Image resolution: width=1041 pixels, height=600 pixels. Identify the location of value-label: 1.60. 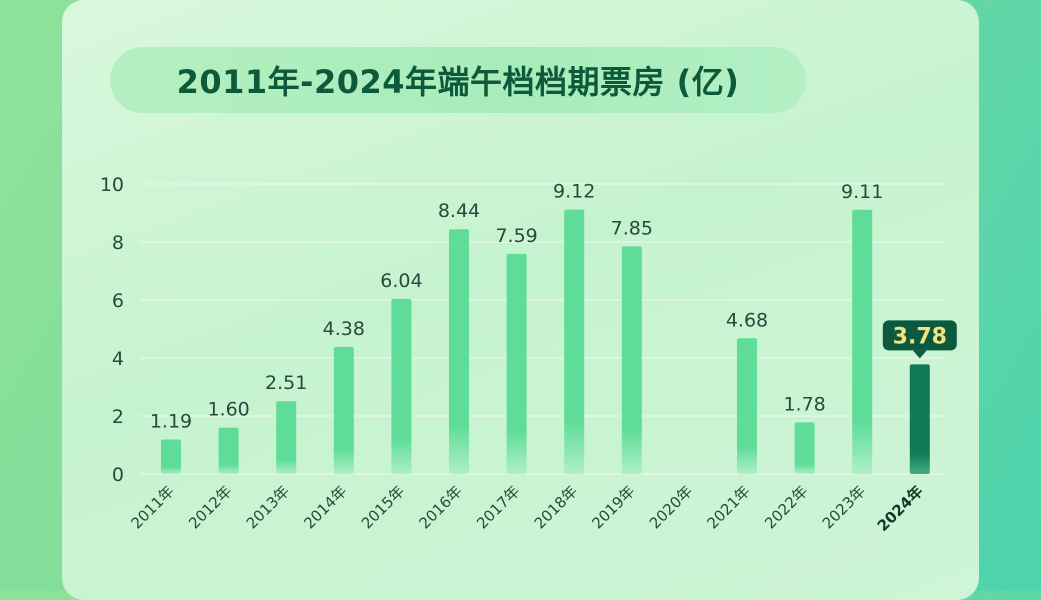
(228, 410).